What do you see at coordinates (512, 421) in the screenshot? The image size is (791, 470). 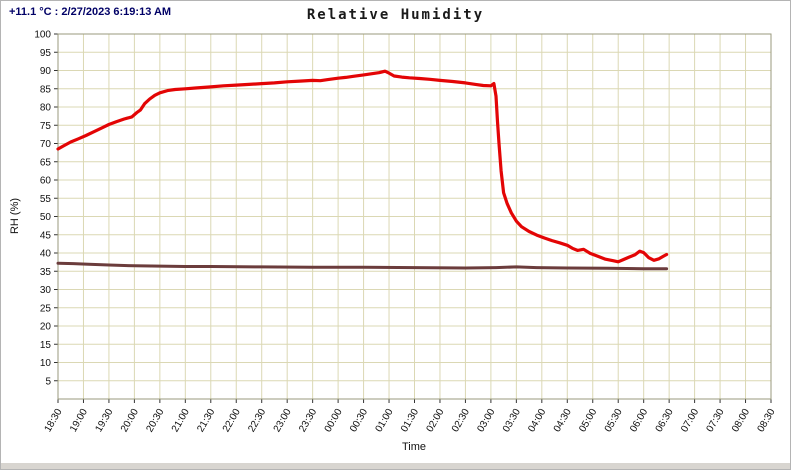 I see `svg-text: 03:30` at bounding box center [512, 421].